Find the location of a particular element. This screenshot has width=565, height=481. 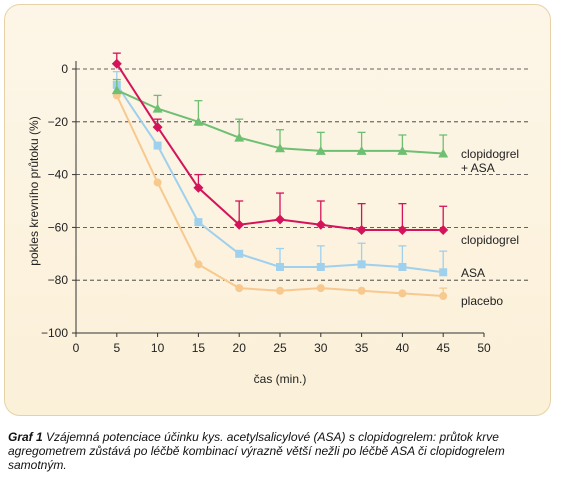

x-tick-label: 10 is located at coordinates (158, 348).